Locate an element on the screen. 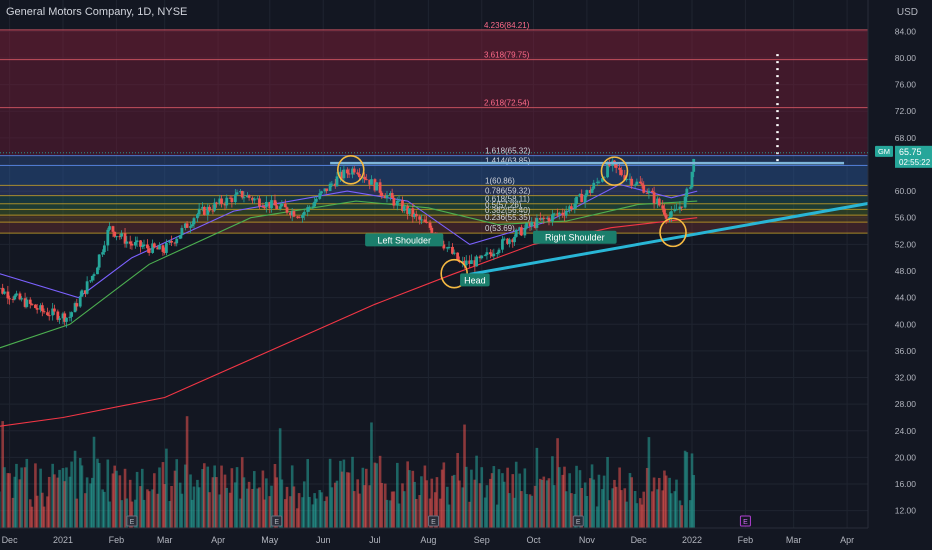  annotation-box is located at coordinates (475, 280).